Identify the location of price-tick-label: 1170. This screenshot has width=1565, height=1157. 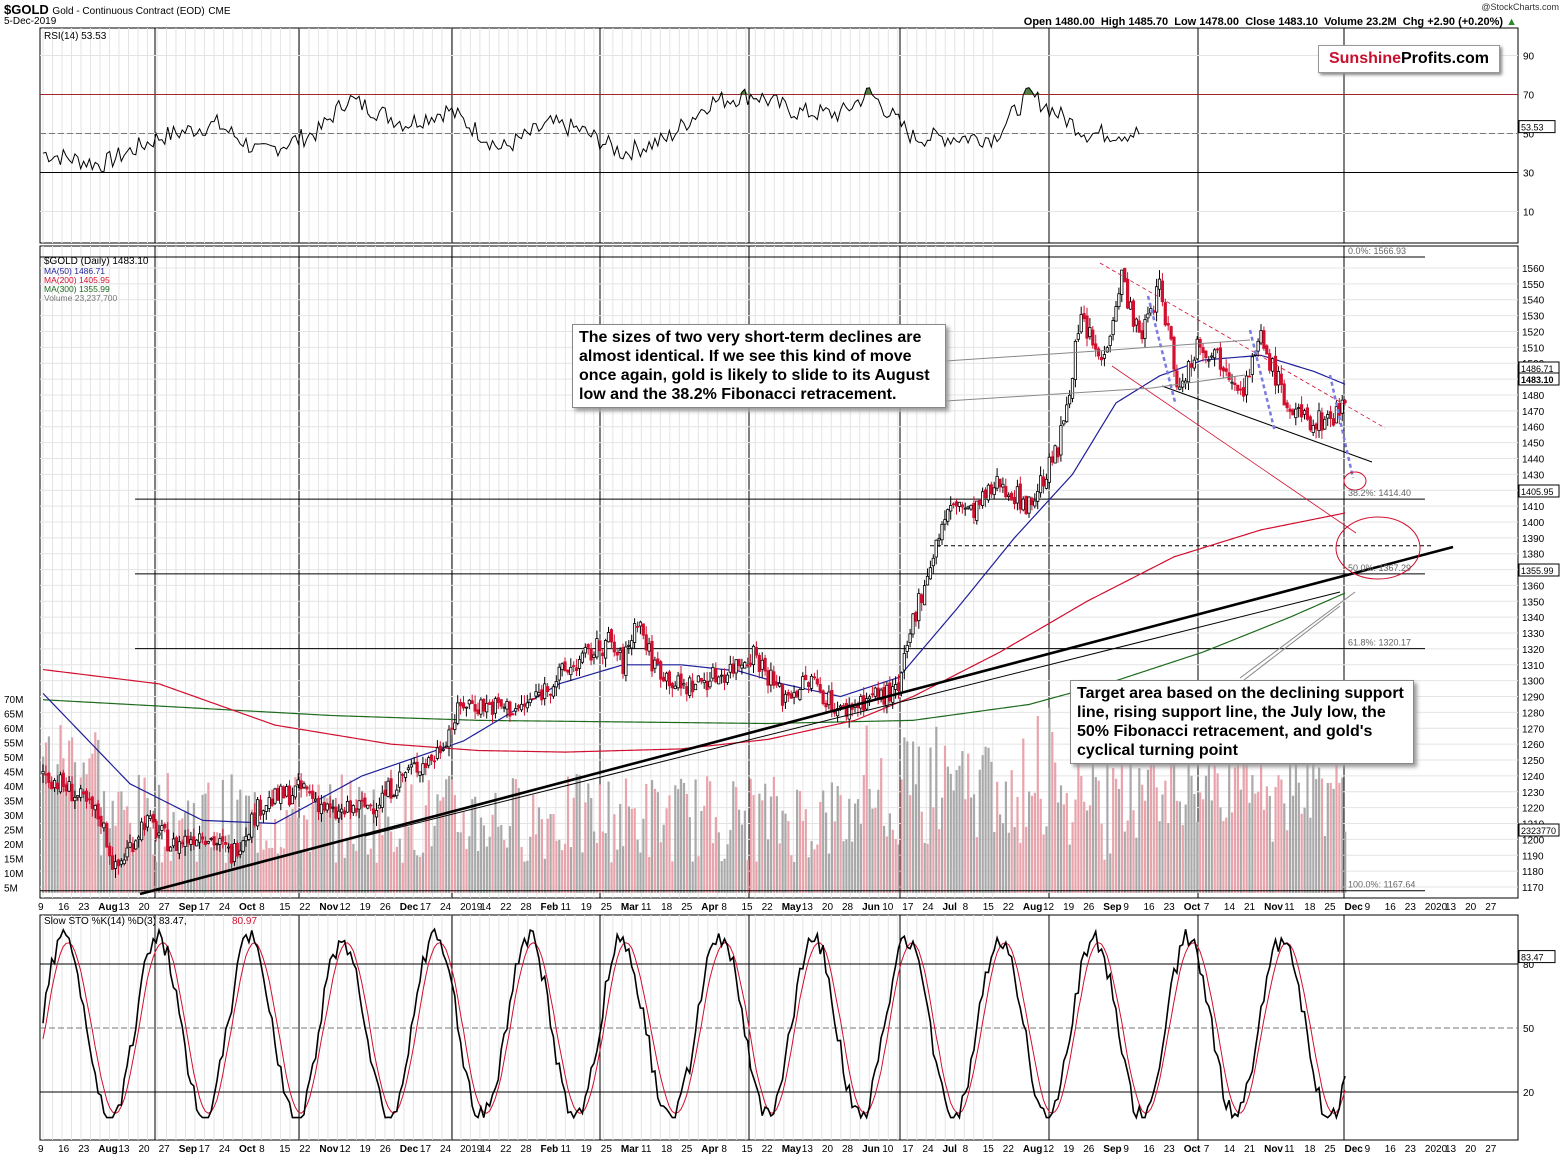
(1533, 888).